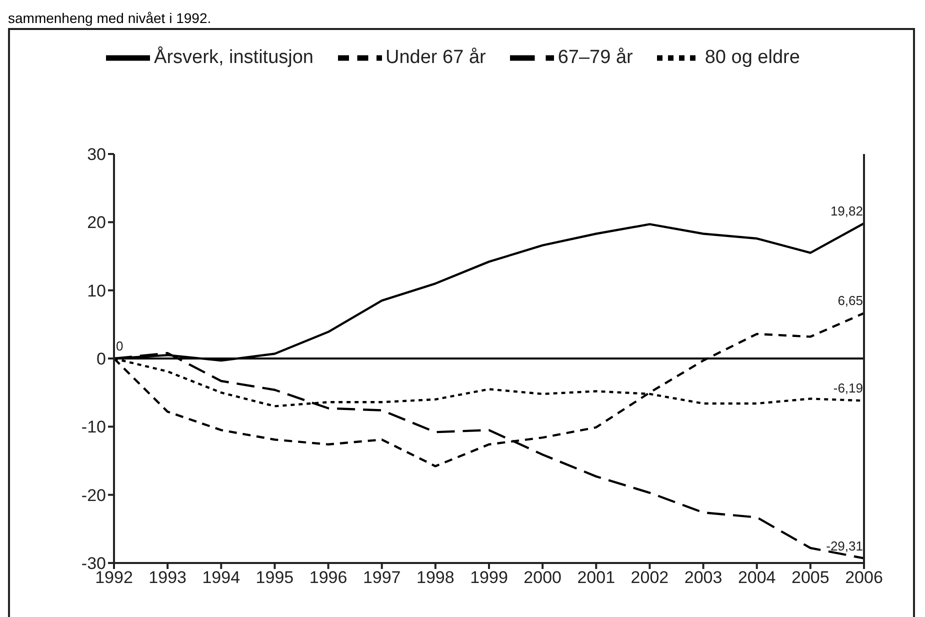 This screenshot has height=617, width=925. What do you see at coordinates (752, 57) in the screenshot?
I see `legend-label: 80 og eldre` at bounding box center [752, 57].